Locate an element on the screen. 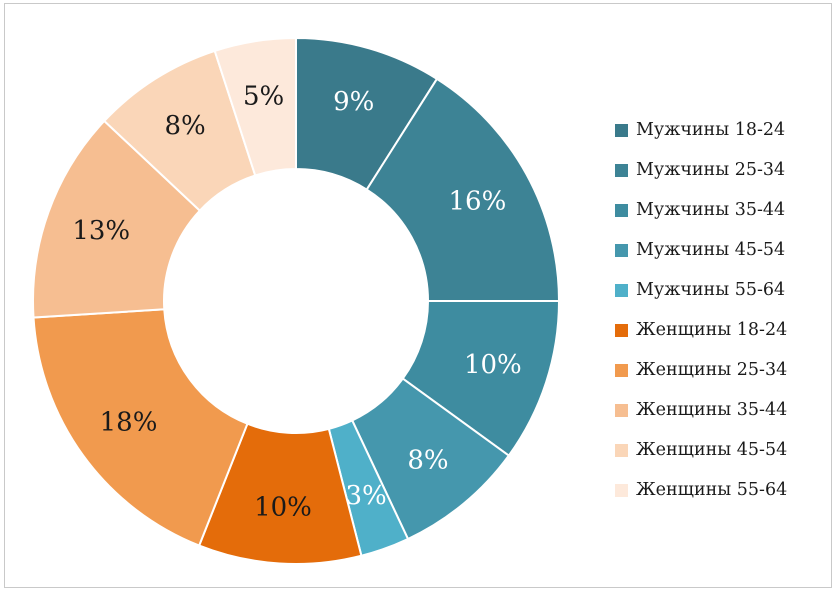 Image resolution: width=838 pixels, height=593 pixels. legend-item: Женщины 35-44 is located at coordinates (701, 410).